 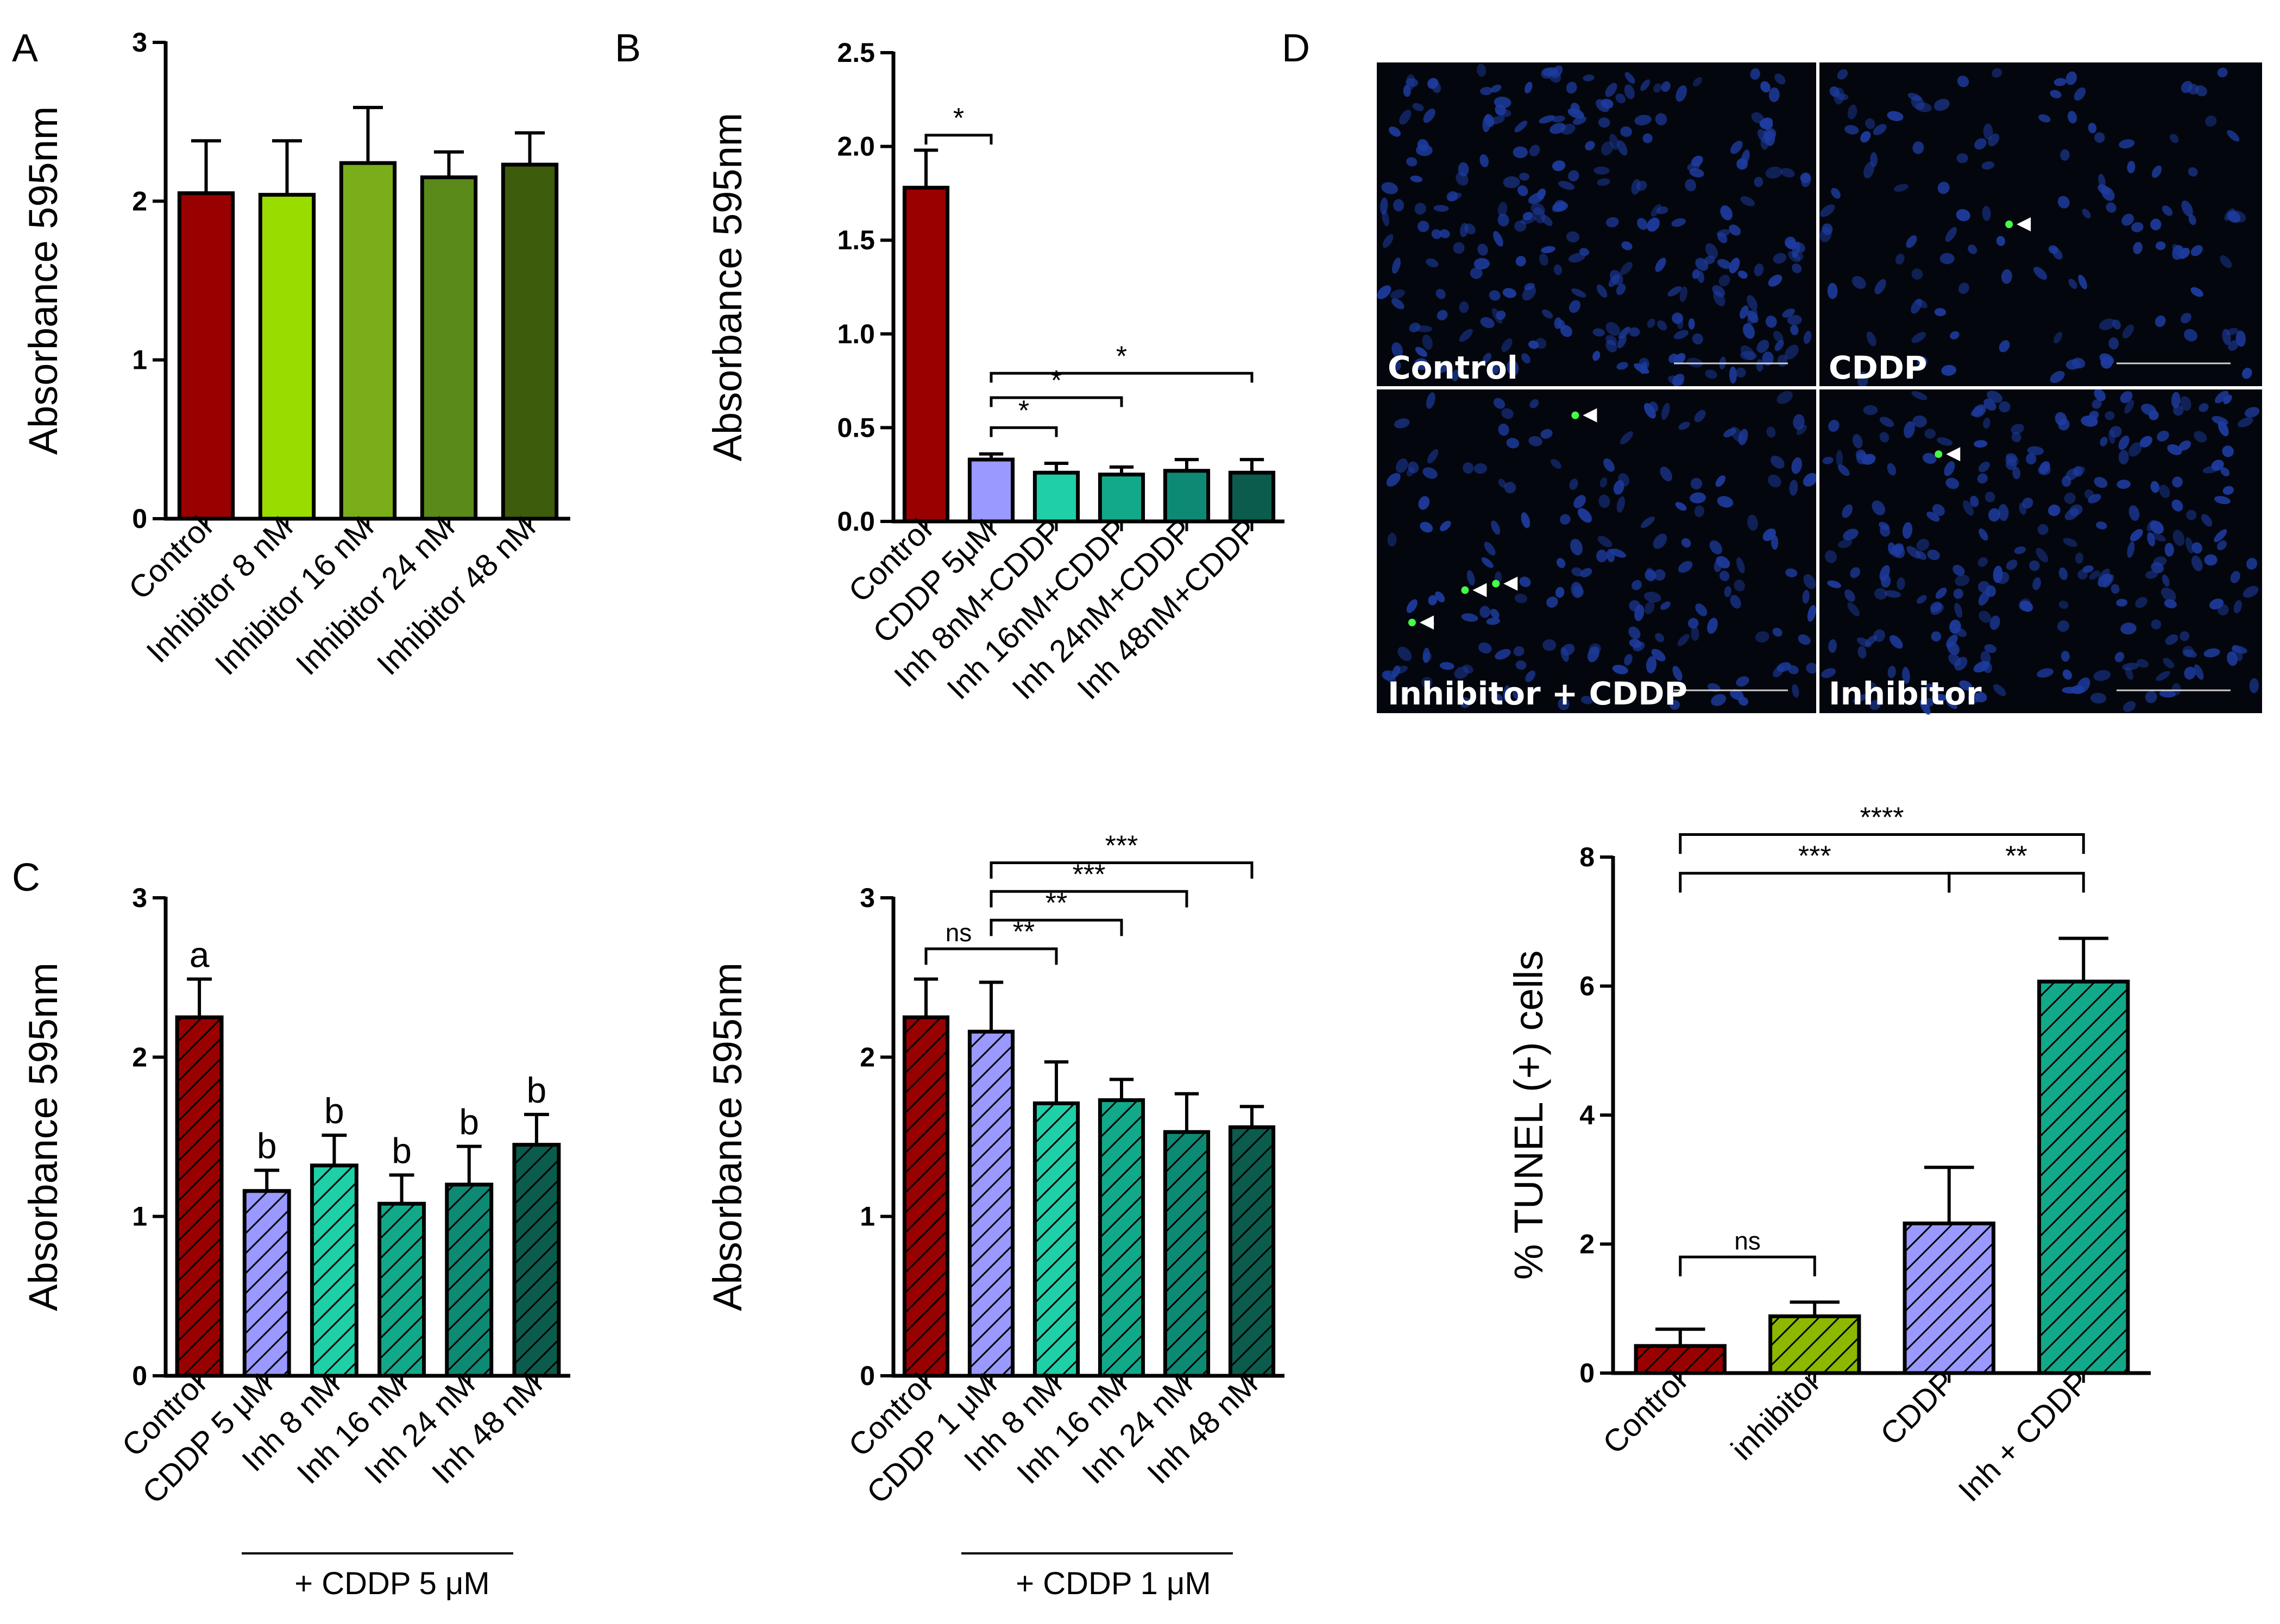 What do you see at coordinates (401, 1289) in the screenshot?
I see `bar-inh-16-nm` at bounding box center [401, 1289].